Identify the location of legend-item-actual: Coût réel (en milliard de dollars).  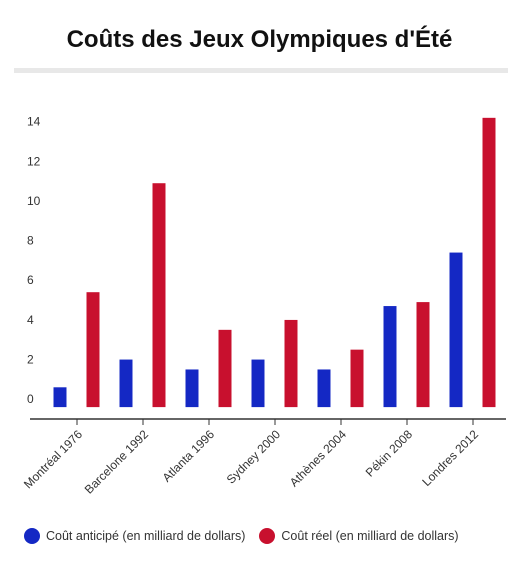
(359, 536).